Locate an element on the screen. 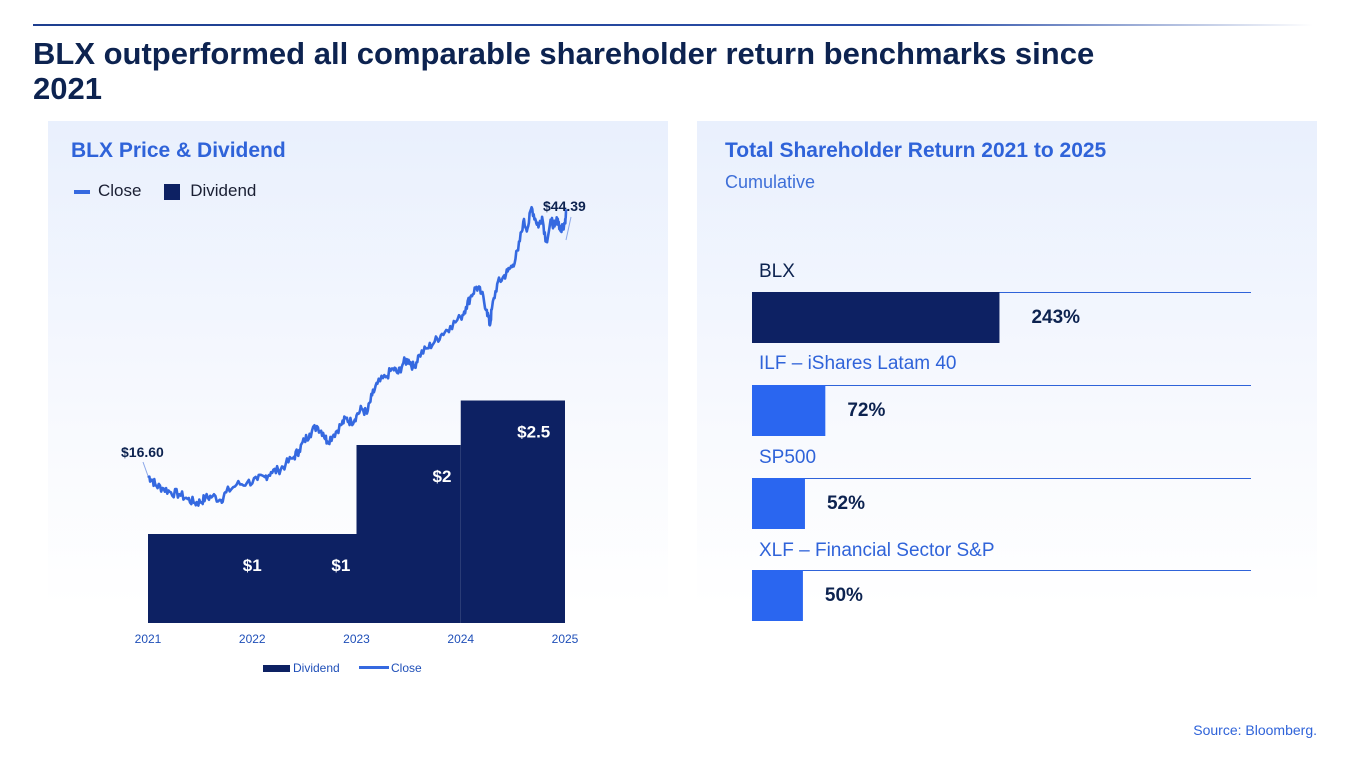  end-price-label: $44.39 is located at coordinates (564, 206).